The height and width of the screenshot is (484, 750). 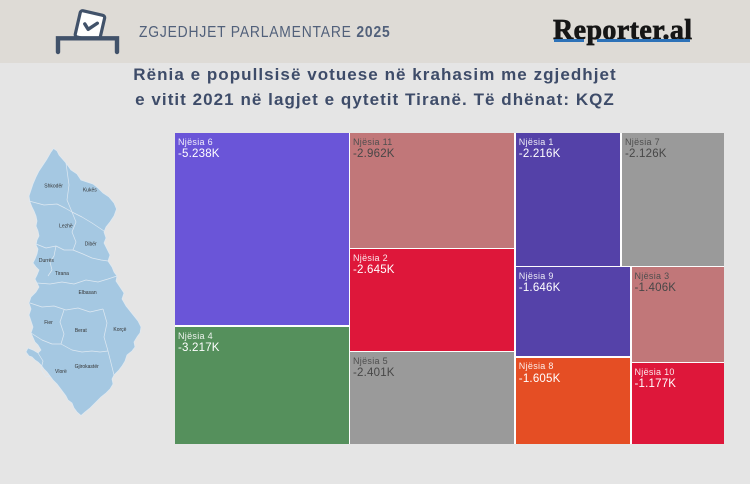 What do you see at coordinates (88, 293) in the screenshot?
I see `svg-text: Elbasan` at bounding box center [88, 293].